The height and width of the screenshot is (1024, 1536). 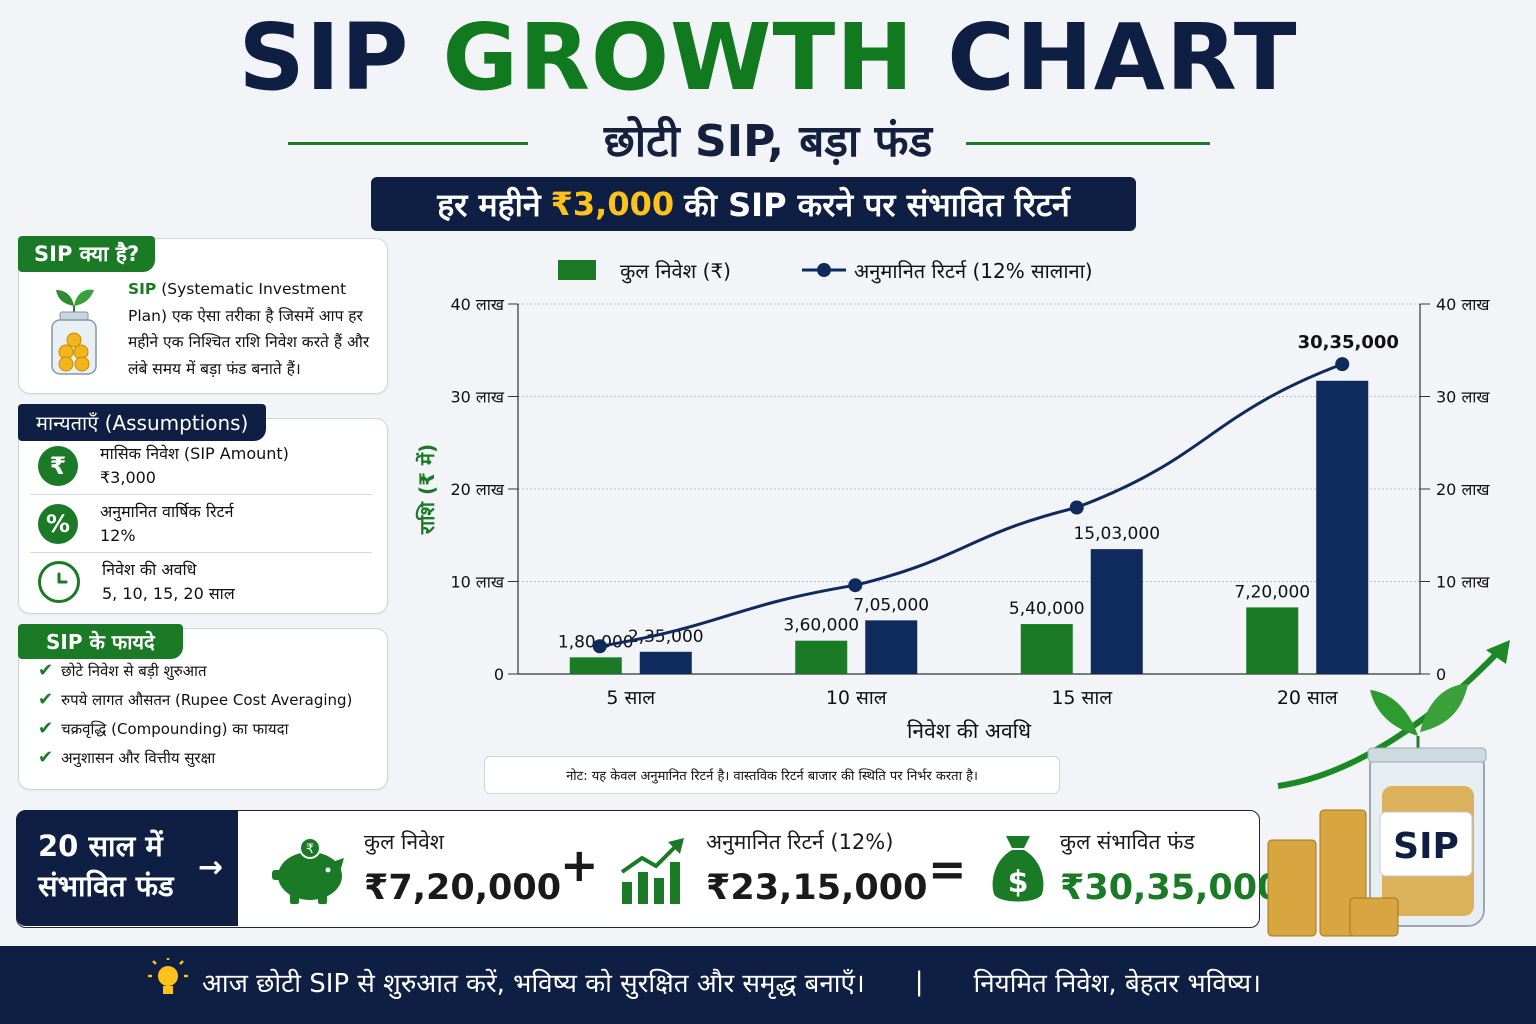 I want to click on assumption-value: ₹3,000, so click(x=128, y=477).